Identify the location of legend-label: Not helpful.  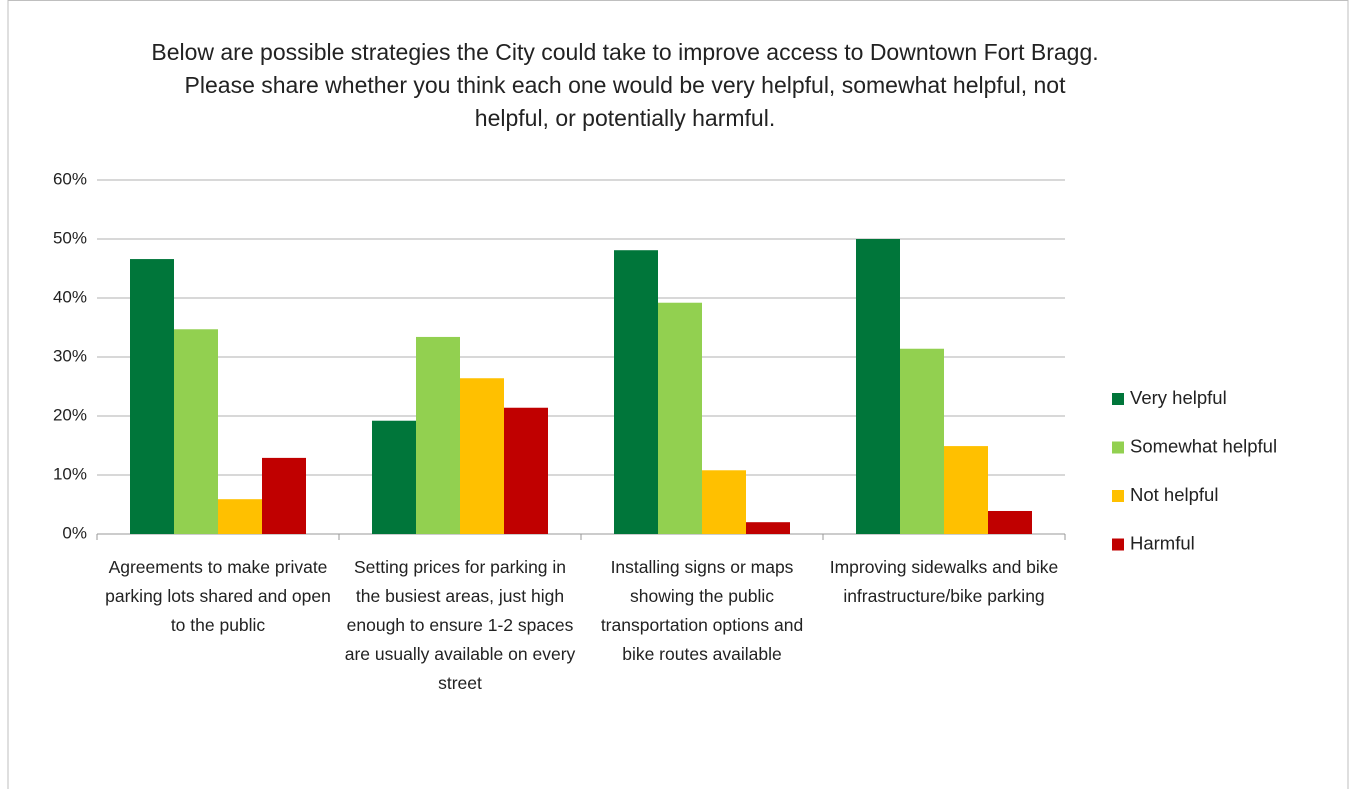
(1174, 494).